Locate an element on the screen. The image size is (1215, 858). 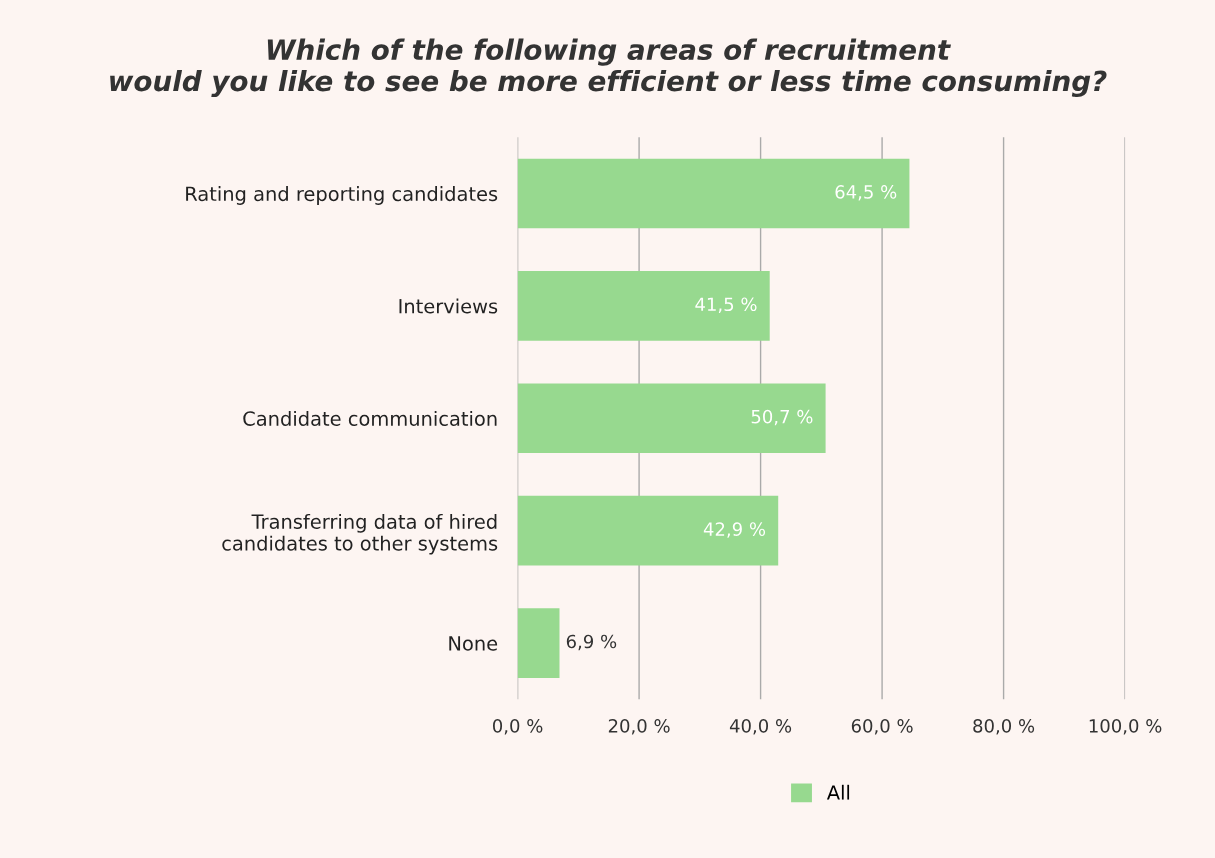
y-tick-label: Rating and reporting candidates is located at coordinates (342, 195).